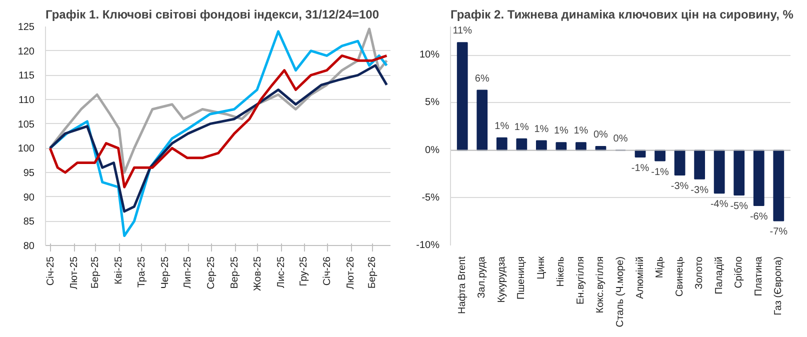 Image resolution: width=807 pixels, height=337 pixels. I want to click on data-label: -7%, so click(779, 232).